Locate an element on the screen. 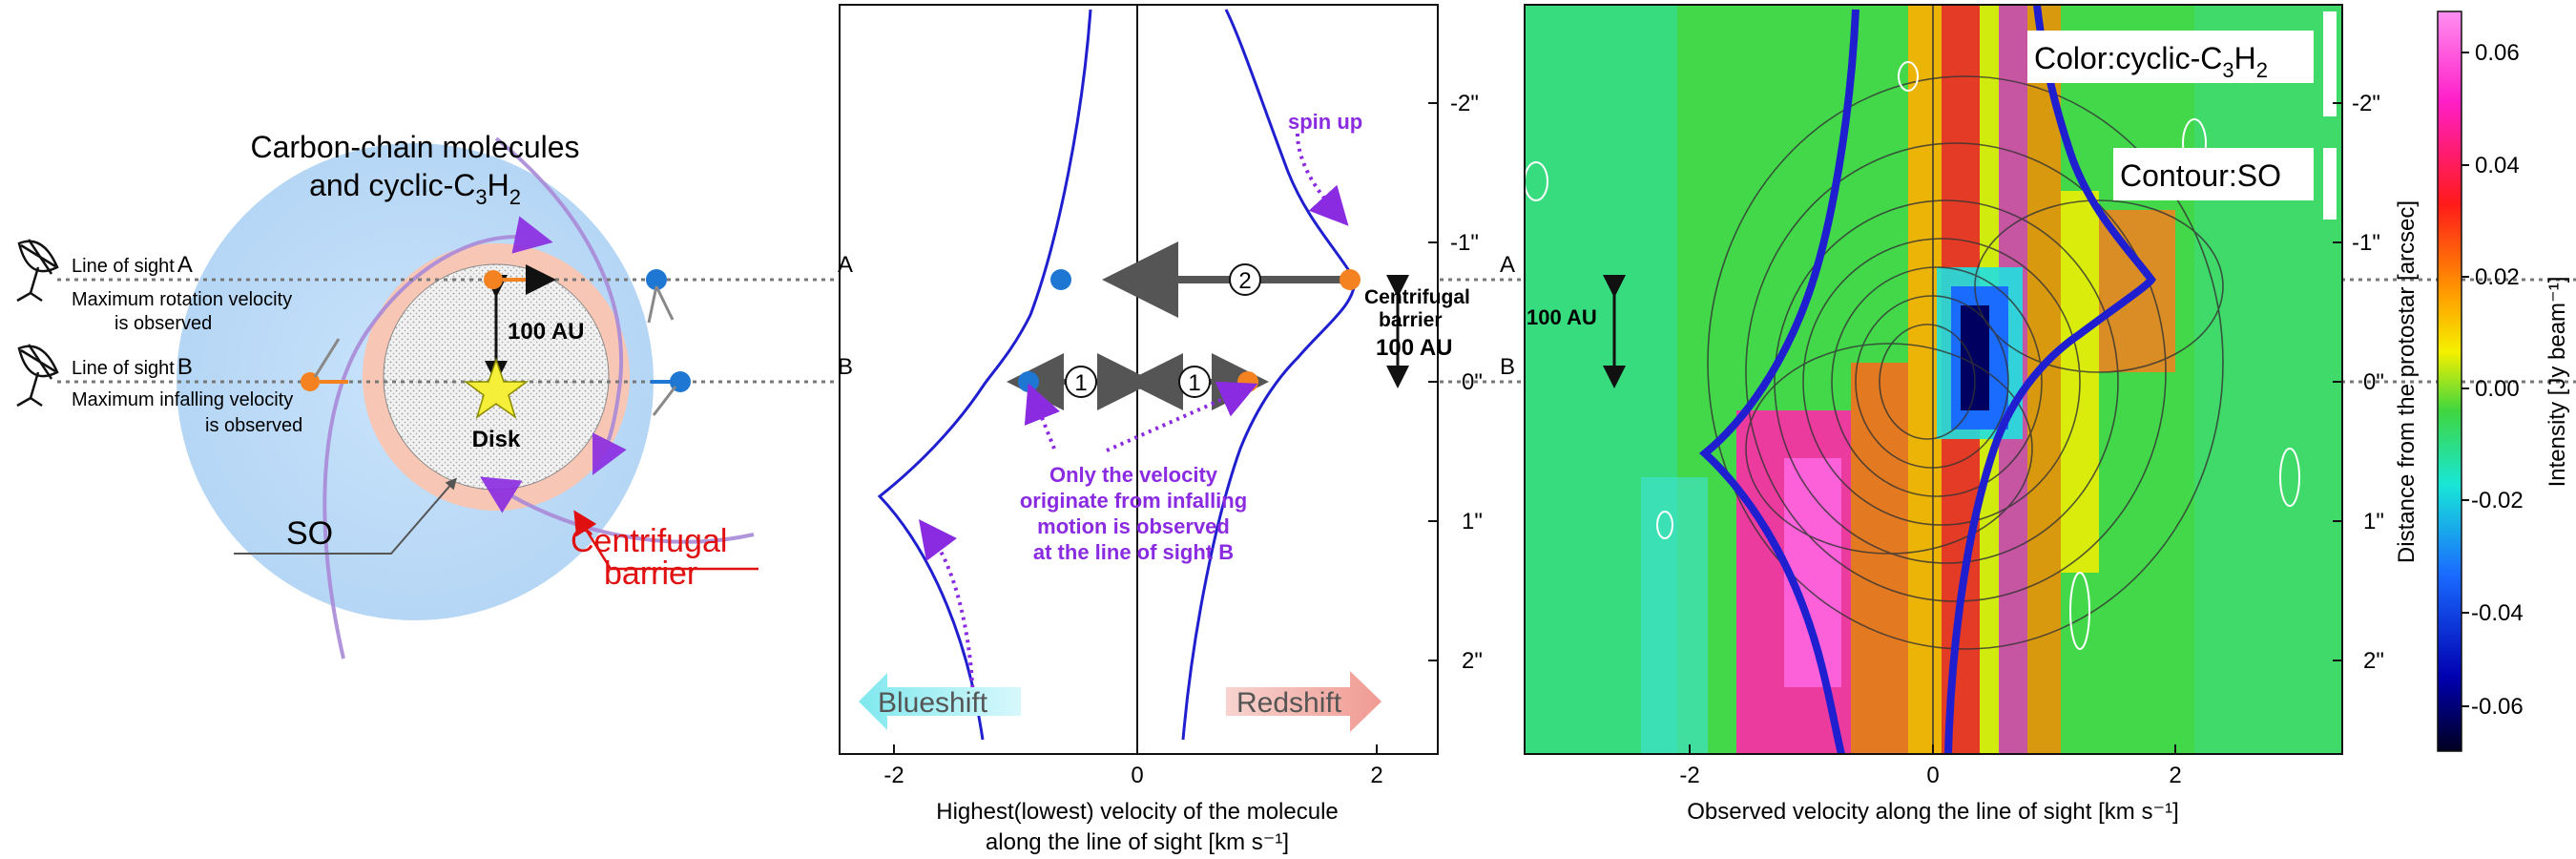 The height and width of the screenshot is (859, 2576). note-line4: at the line of sight B is located at coordinates (1133, 552).